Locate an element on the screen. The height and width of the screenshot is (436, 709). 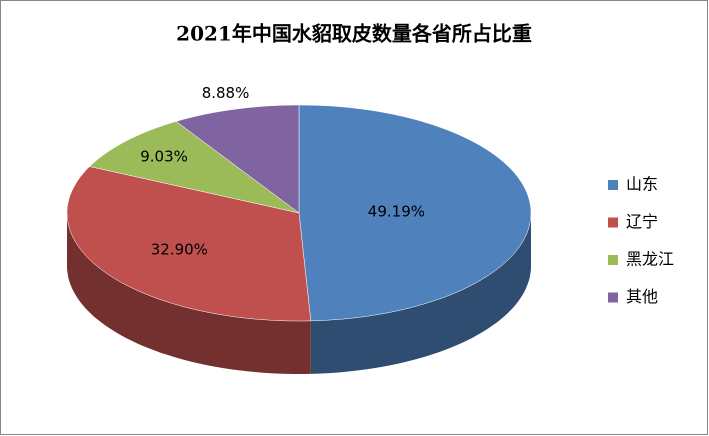
data-label: 32.90% is located at coordinates (179, 250).